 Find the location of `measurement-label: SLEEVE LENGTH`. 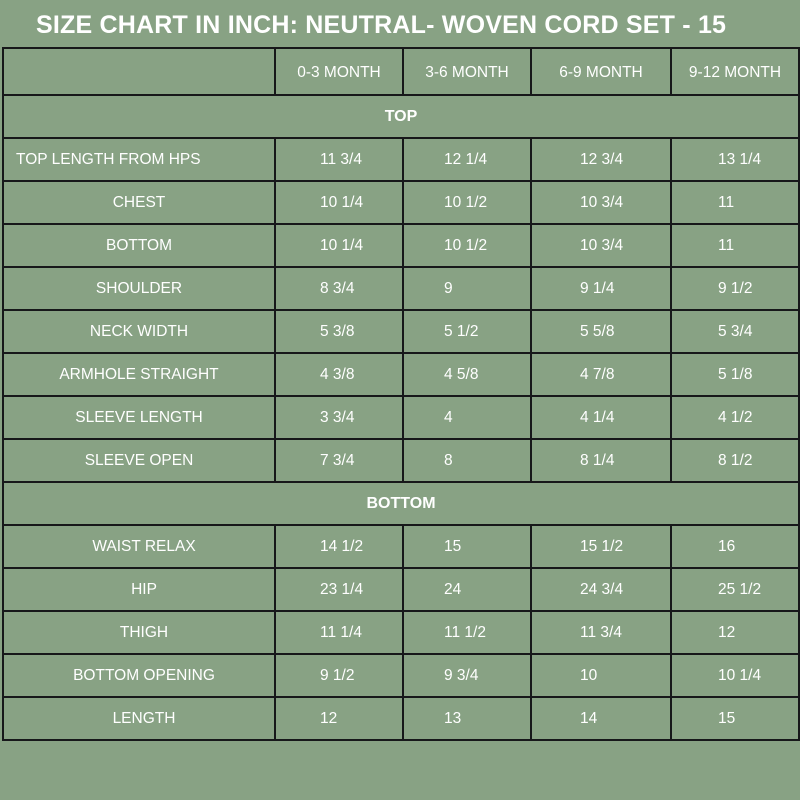

measurement-label: SLEEVE LENGTH is located at coordinates (139, 417).